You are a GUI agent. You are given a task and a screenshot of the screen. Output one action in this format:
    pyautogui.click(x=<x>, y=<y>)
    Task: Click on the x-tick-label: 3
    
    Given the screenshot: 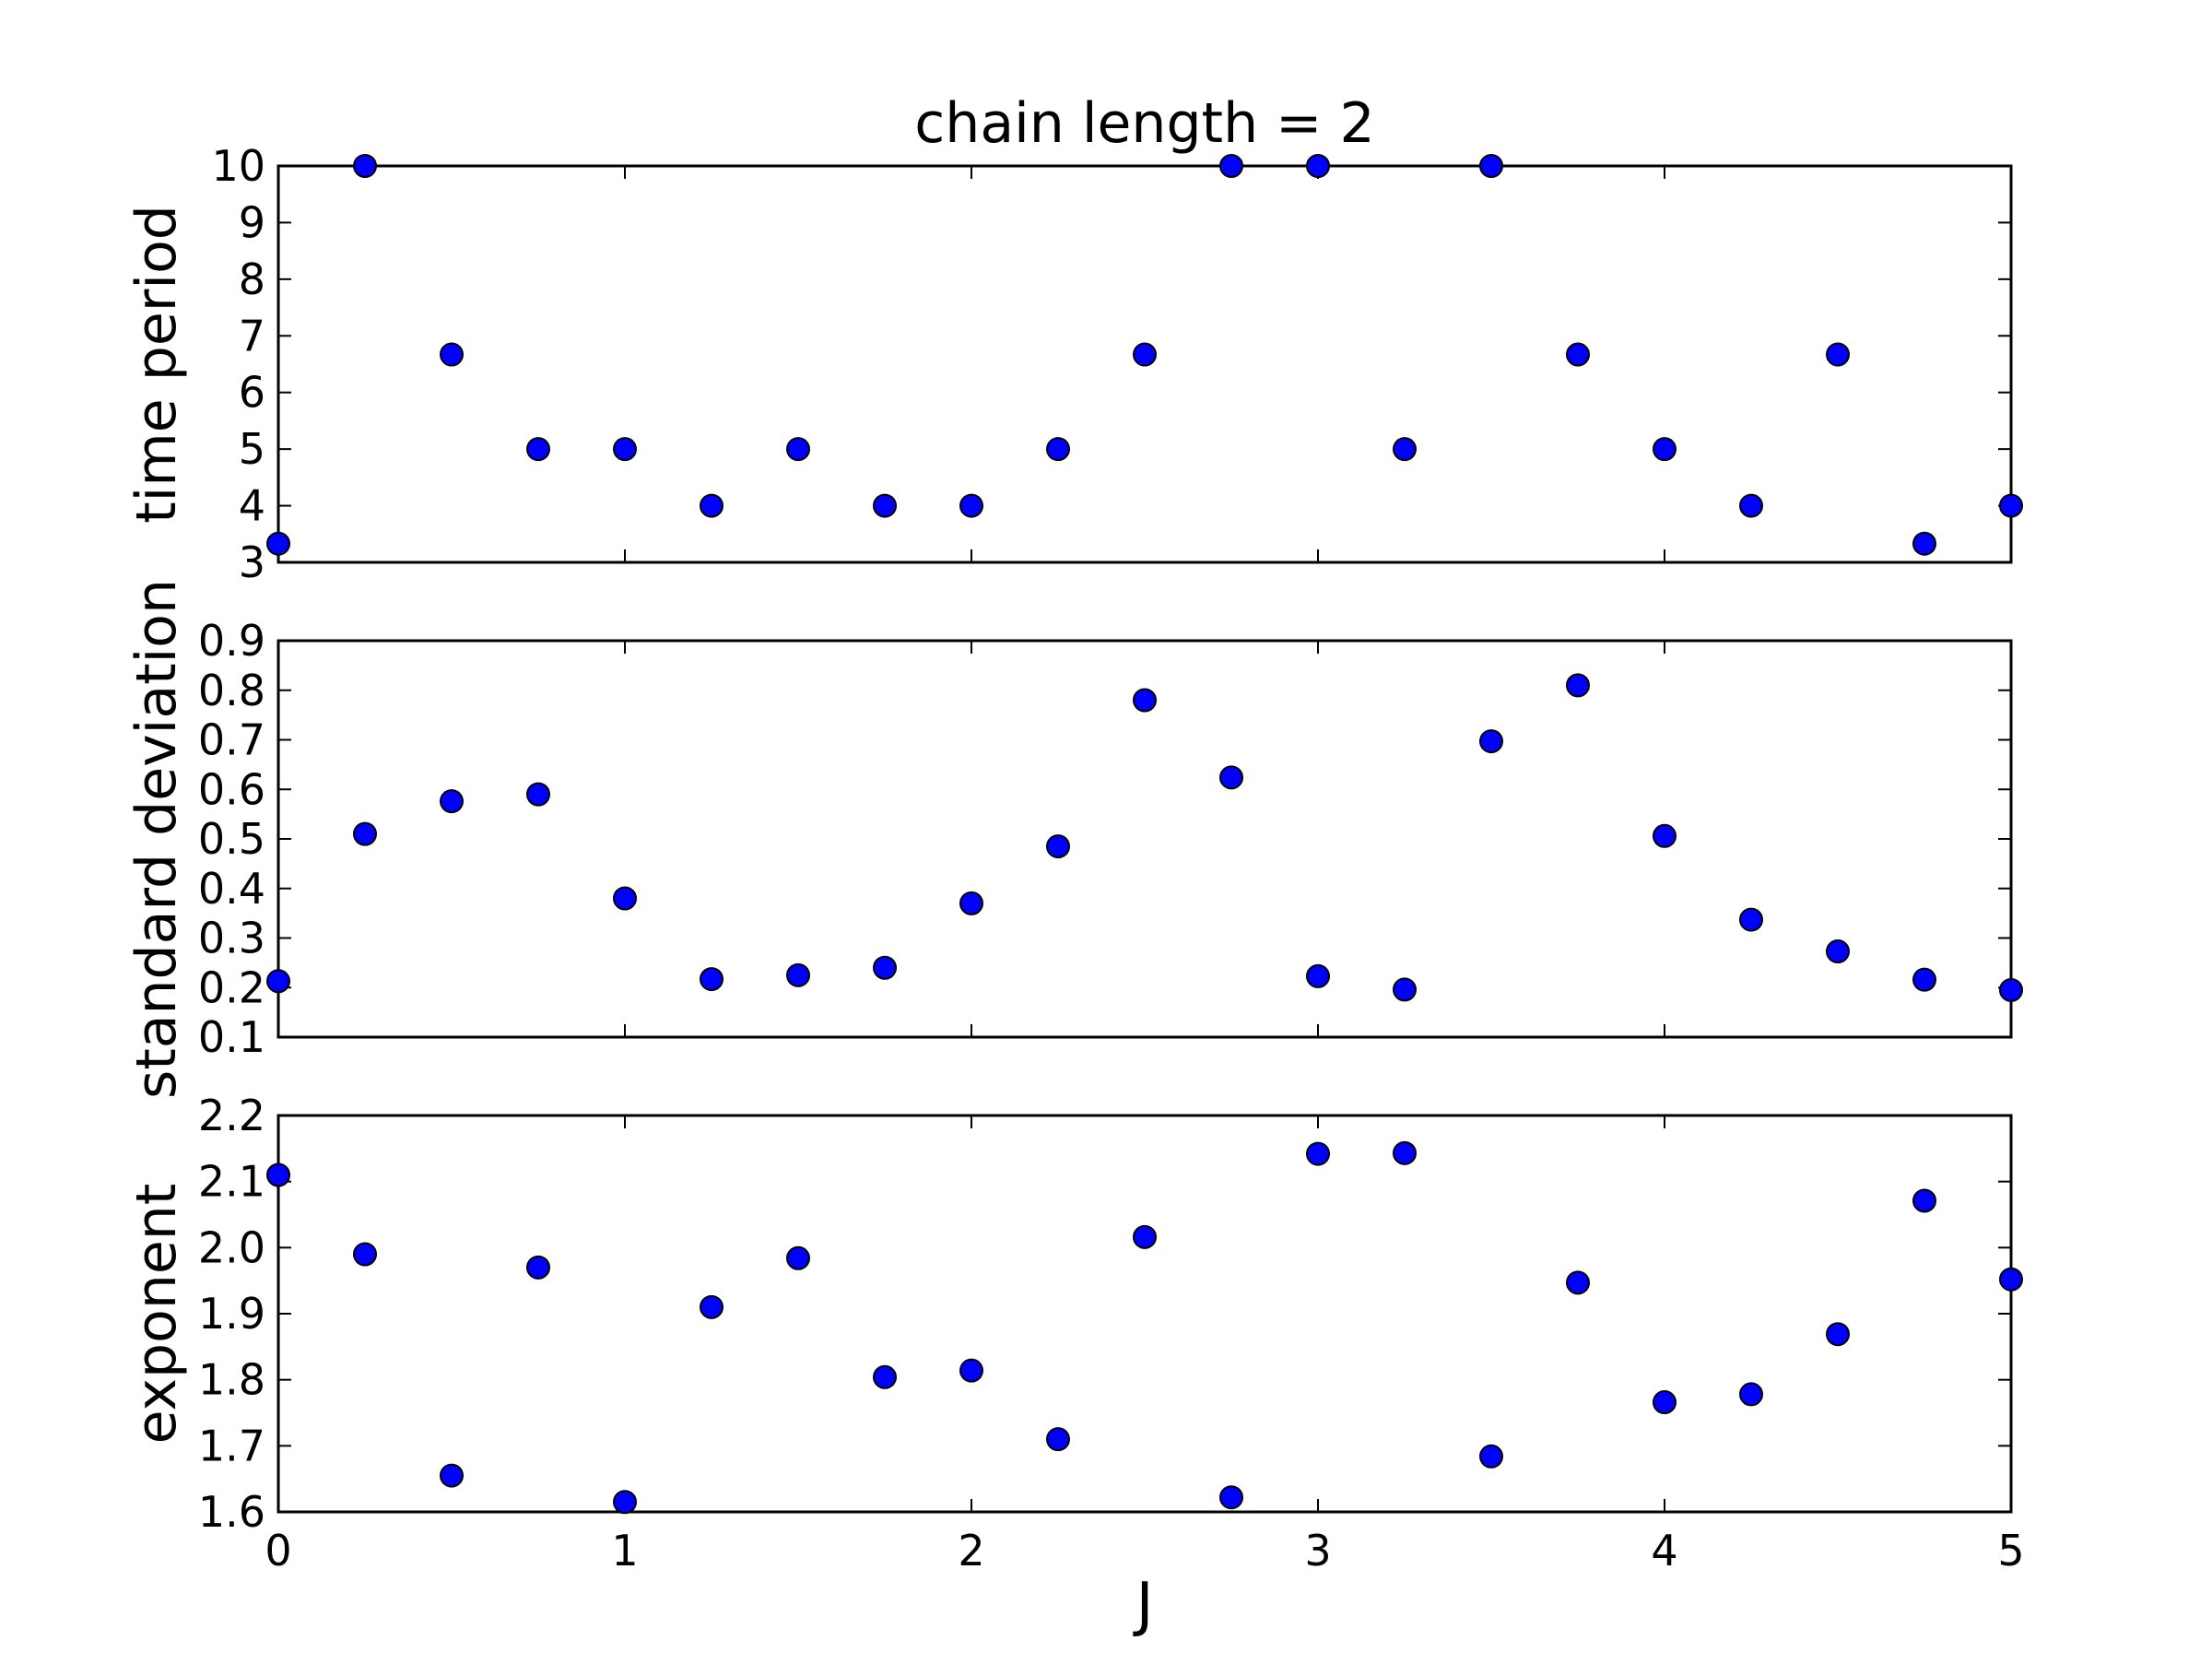 What is the action you would take?
    pyautogui.click(x=1317, y=1550)
    